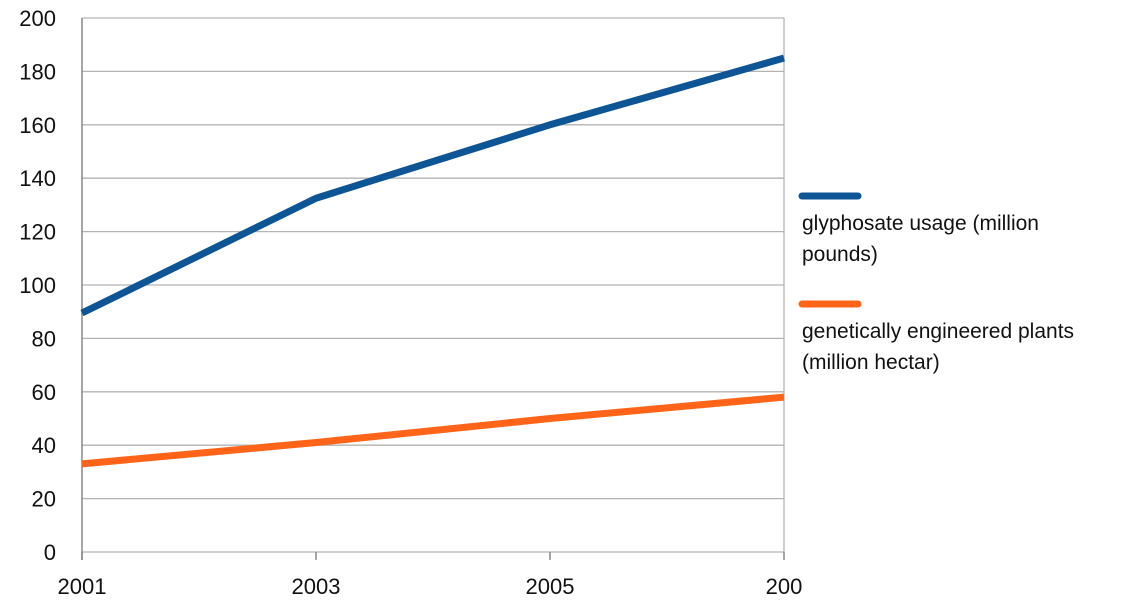  Describe the element at coordinates (550, 586) in the screenshot. I see `x-tick-label: 2005` at that location.